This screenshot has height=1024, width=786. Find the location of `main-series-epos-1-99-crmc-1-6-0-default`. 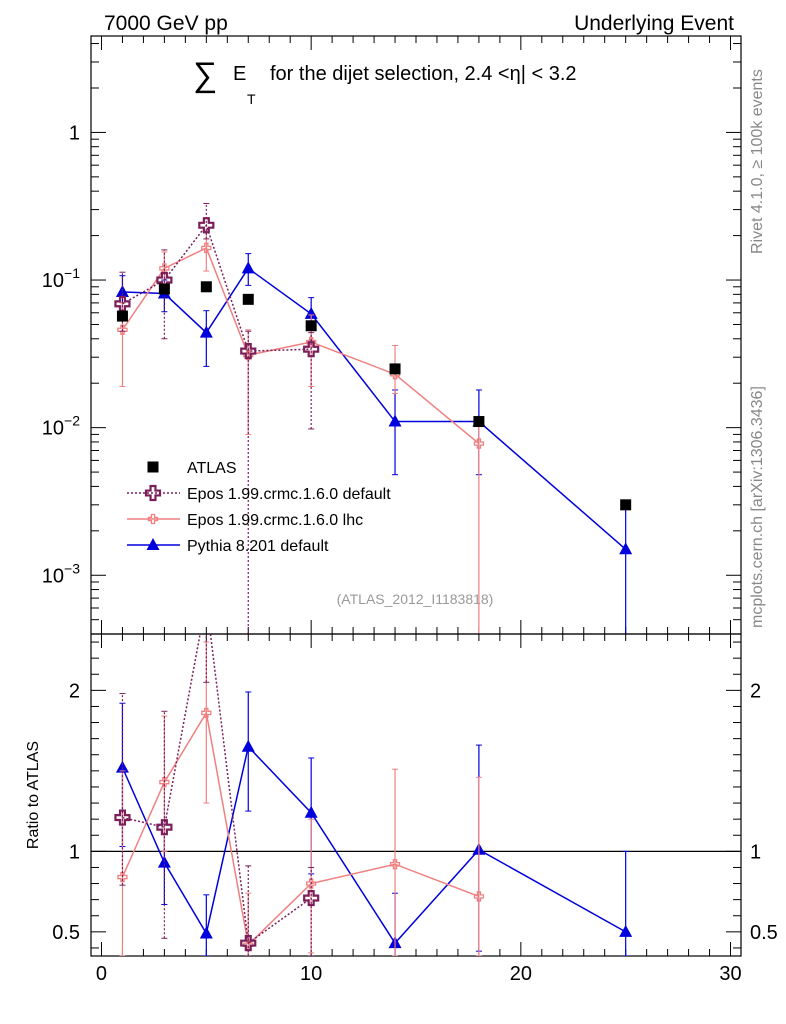

main-series-epos-1-99-crmc-1-6-0-default is located at coordinates (217, 418).